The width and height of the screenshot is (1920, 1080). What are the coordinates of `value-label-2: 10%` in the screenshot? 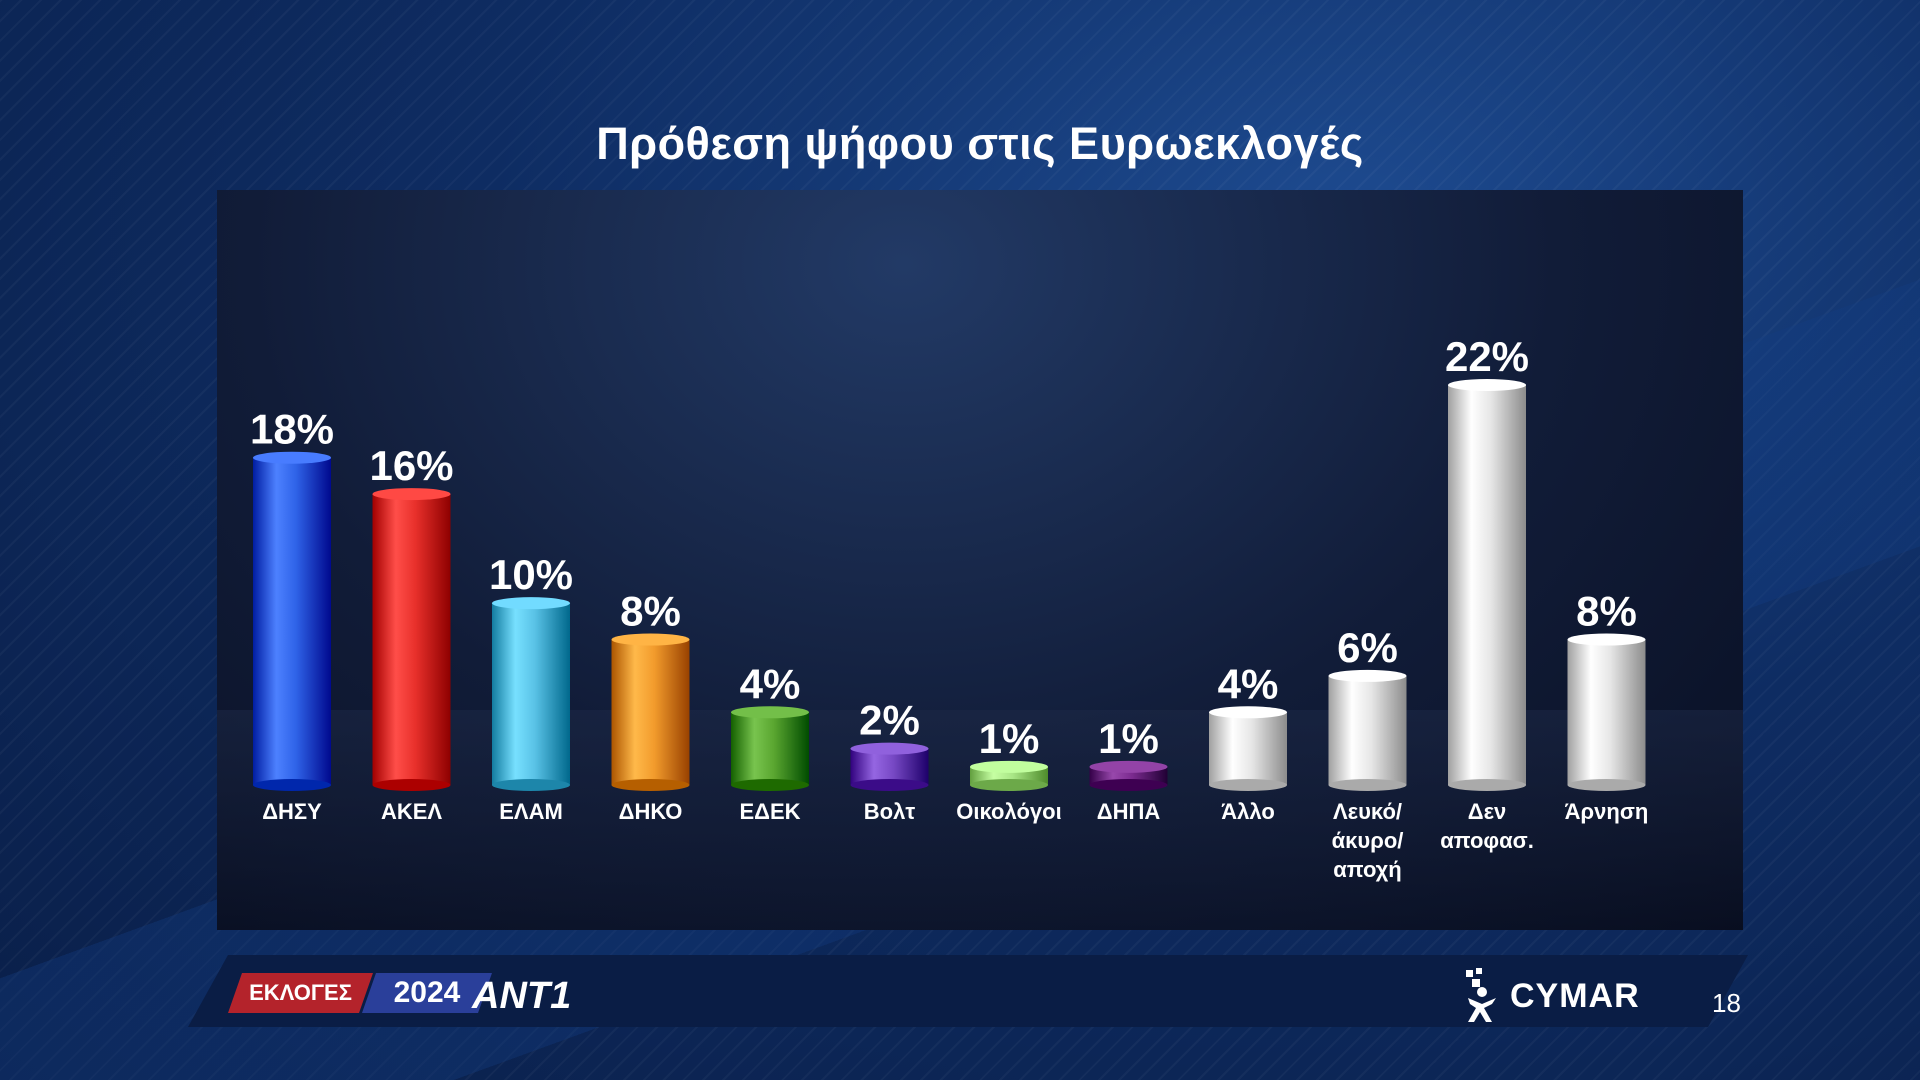 It's located at (531, 574).